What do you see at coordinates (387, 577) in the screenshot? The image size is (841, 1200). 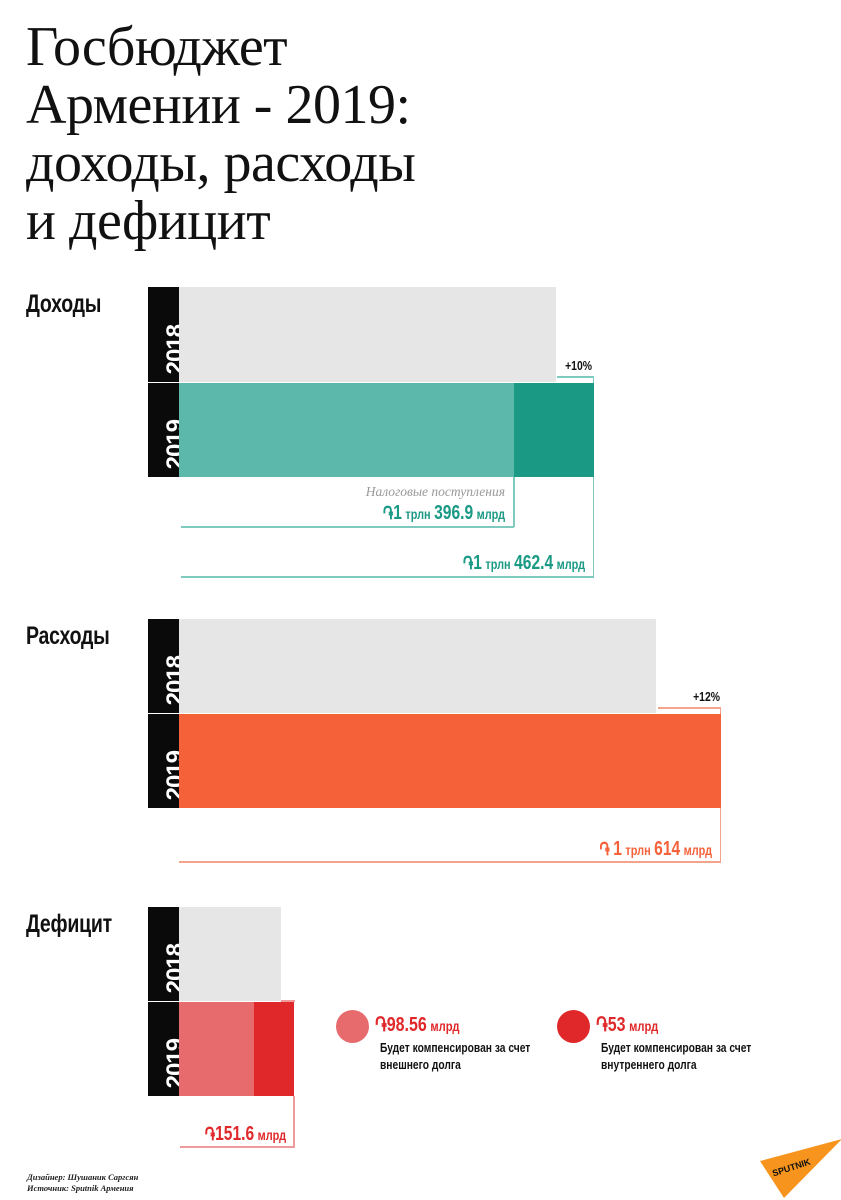 I see `income-total-bracket-horizontal` at bounding box center [387, 577].